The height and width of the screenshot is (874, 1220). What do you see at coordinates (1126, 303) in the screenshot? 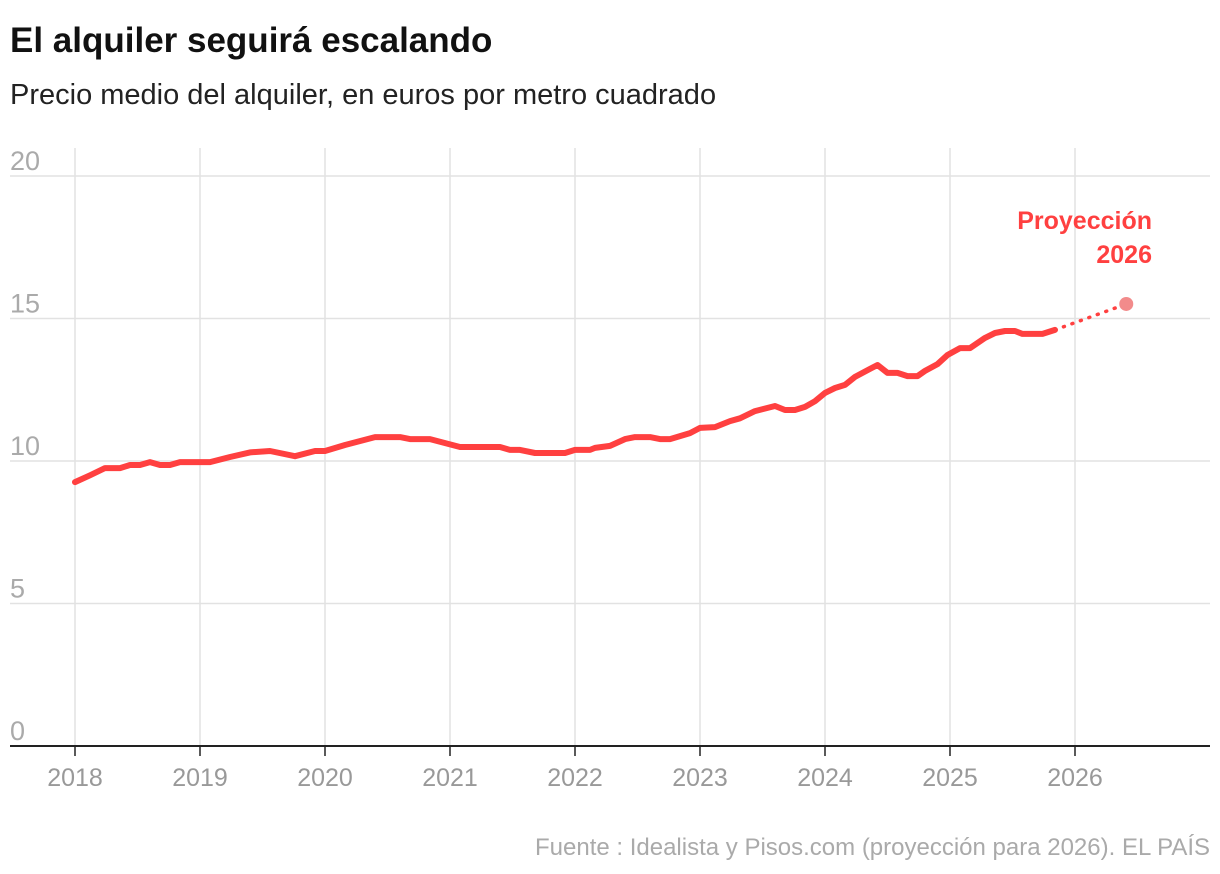
I see `projection-point` at bounding box center [1126, 303].